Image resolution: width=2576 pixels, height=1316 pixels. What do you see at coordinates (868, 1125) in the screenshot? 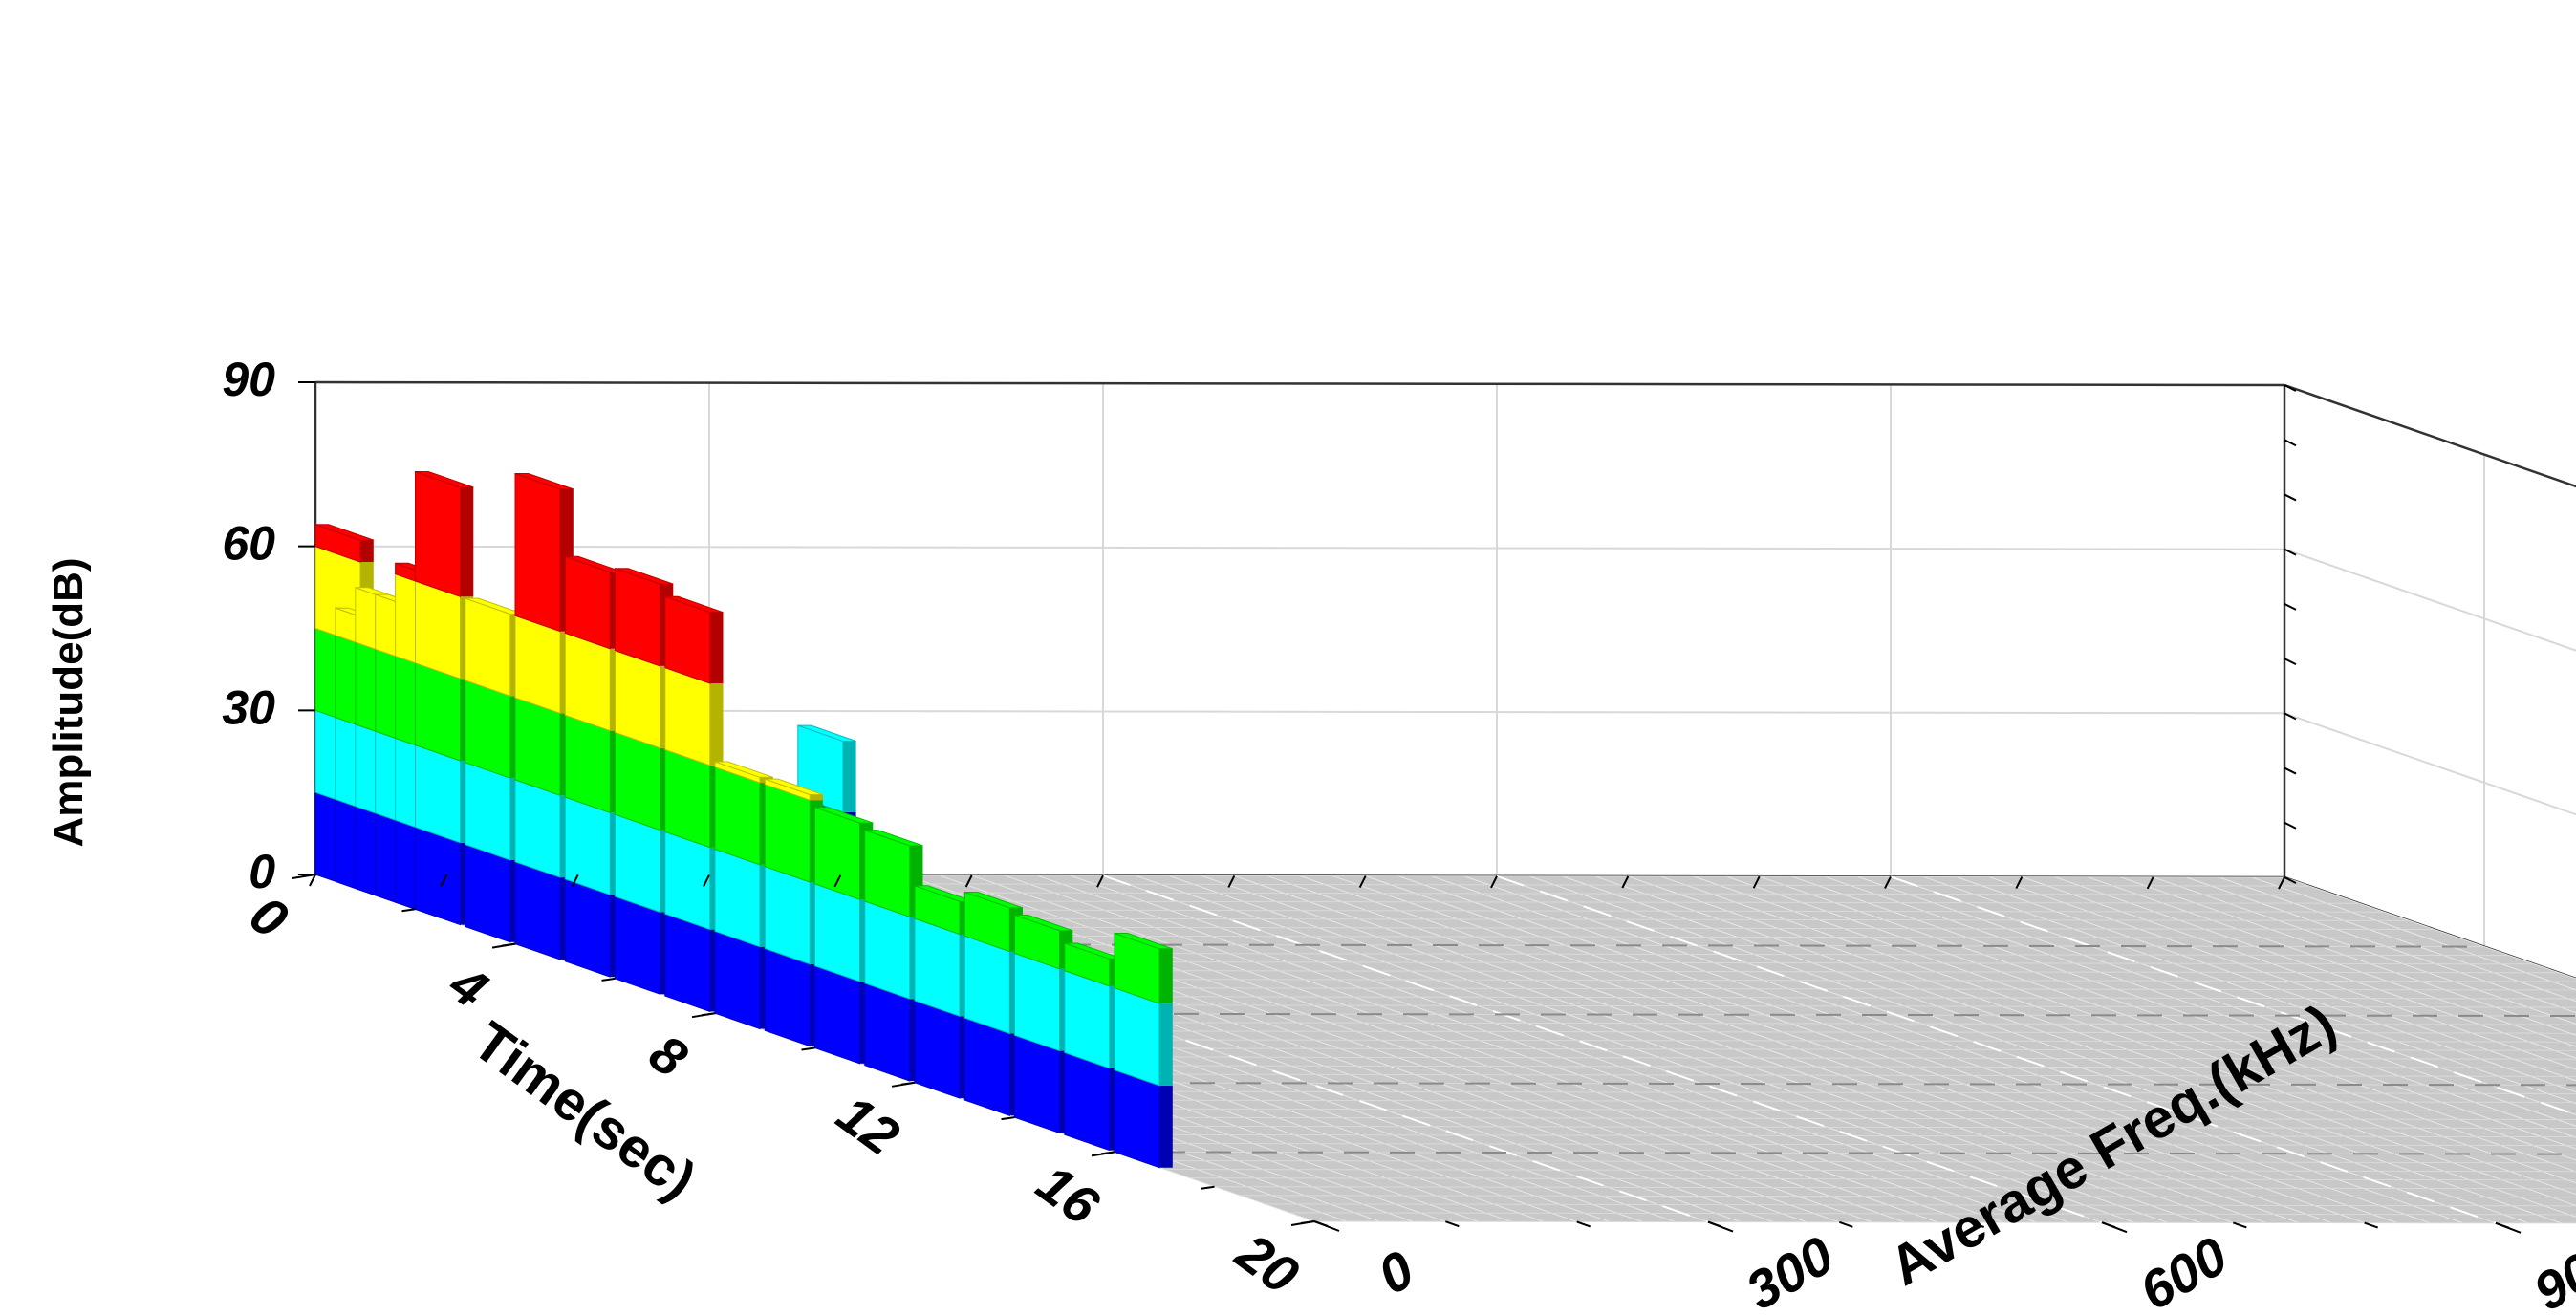
I see `x-tick-label: 12` at bounding box center [868, 1125].